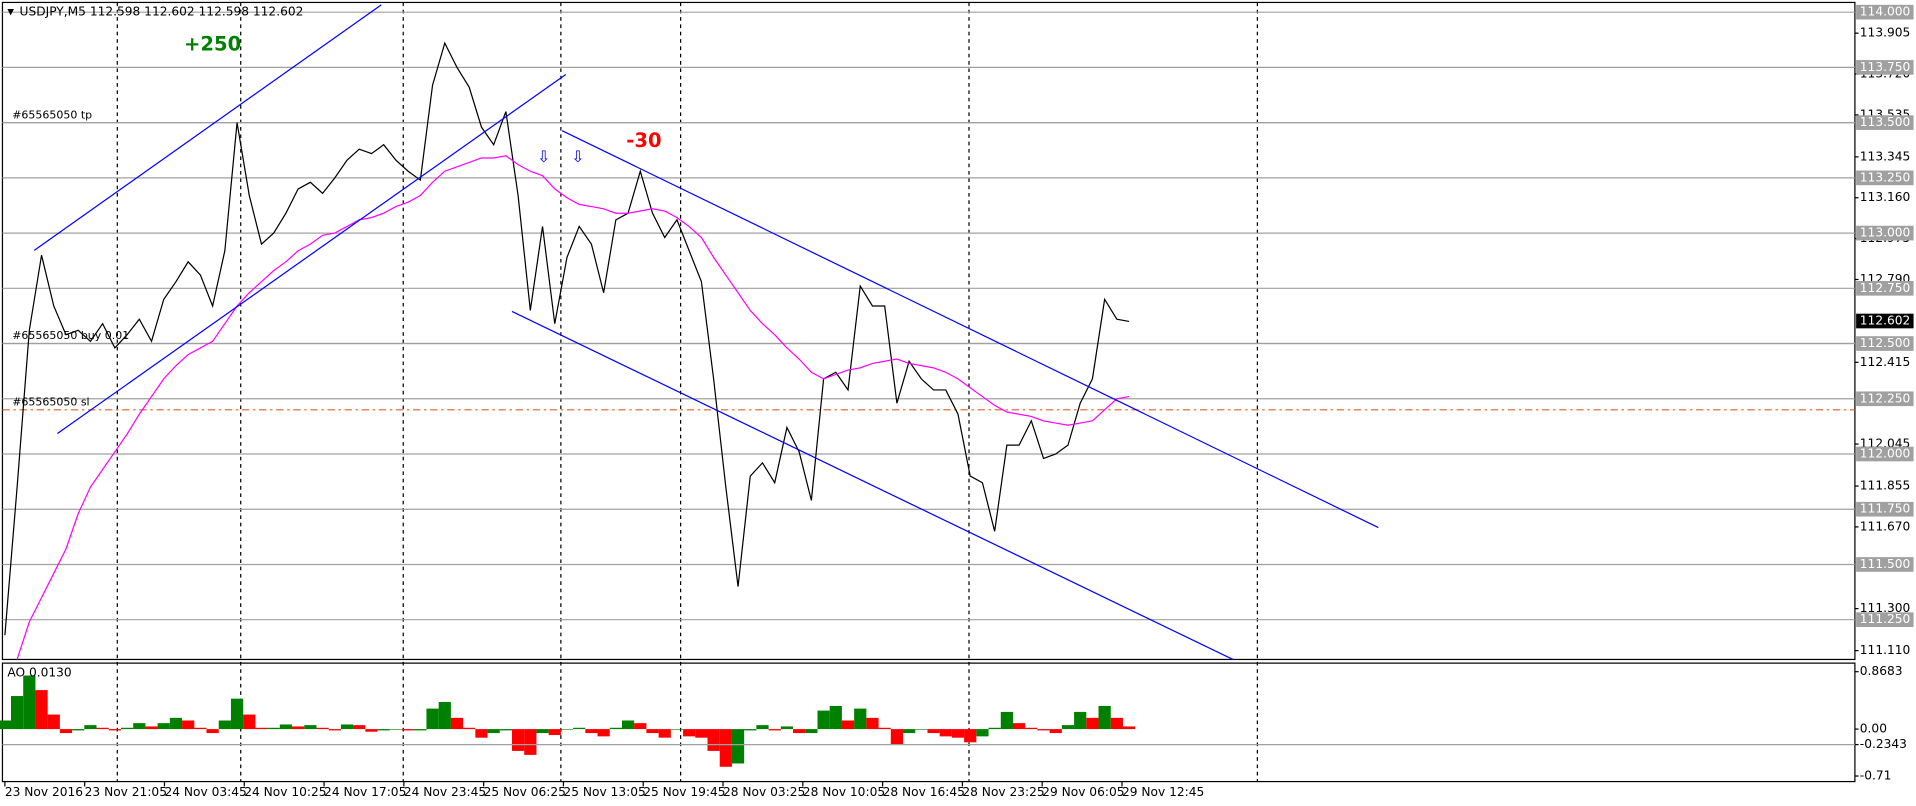  I want to click on level-label: 111.750, so click(1885, 509).